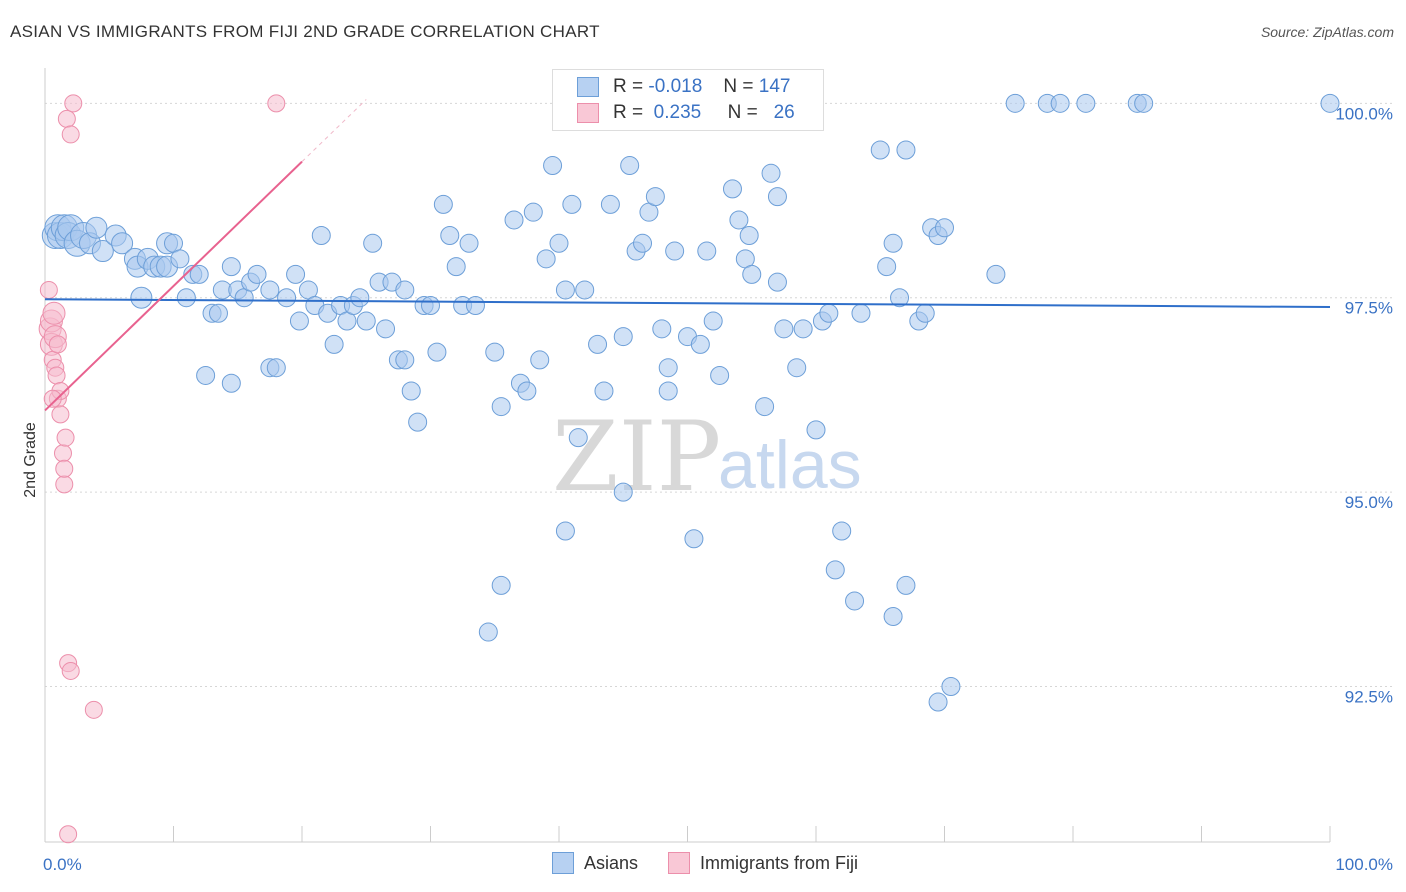 This screenshot has width=1406, height=892. What do you see at coordinates (30, 460) in the screenshot?
I see `y-axis-label: 2nd Grade` at bounding box center [30, 460].